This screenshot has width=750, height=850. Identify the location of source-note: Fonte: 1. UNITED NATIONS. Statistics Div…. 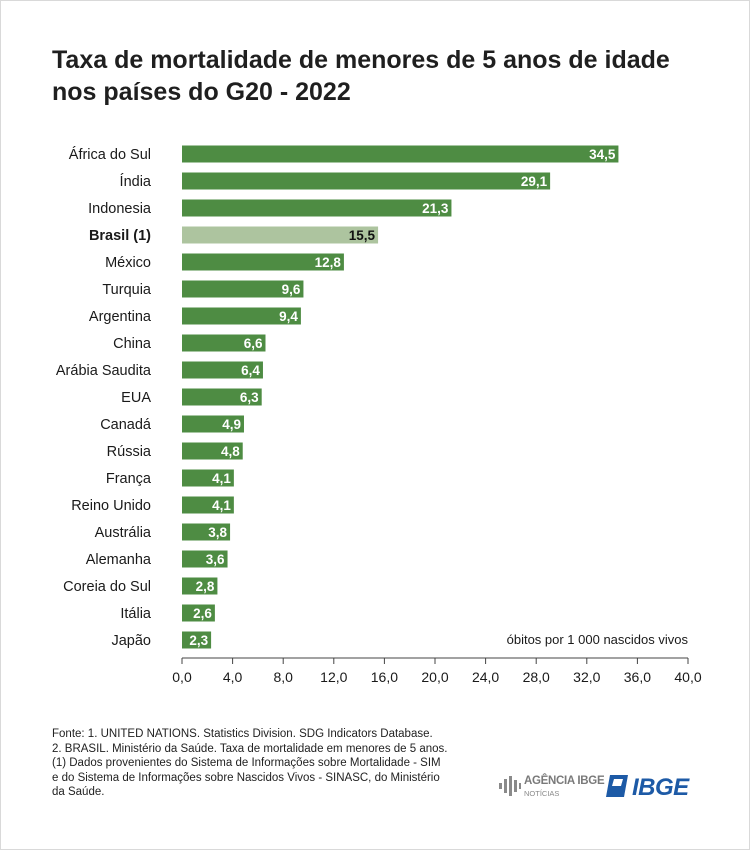
(257, 763).